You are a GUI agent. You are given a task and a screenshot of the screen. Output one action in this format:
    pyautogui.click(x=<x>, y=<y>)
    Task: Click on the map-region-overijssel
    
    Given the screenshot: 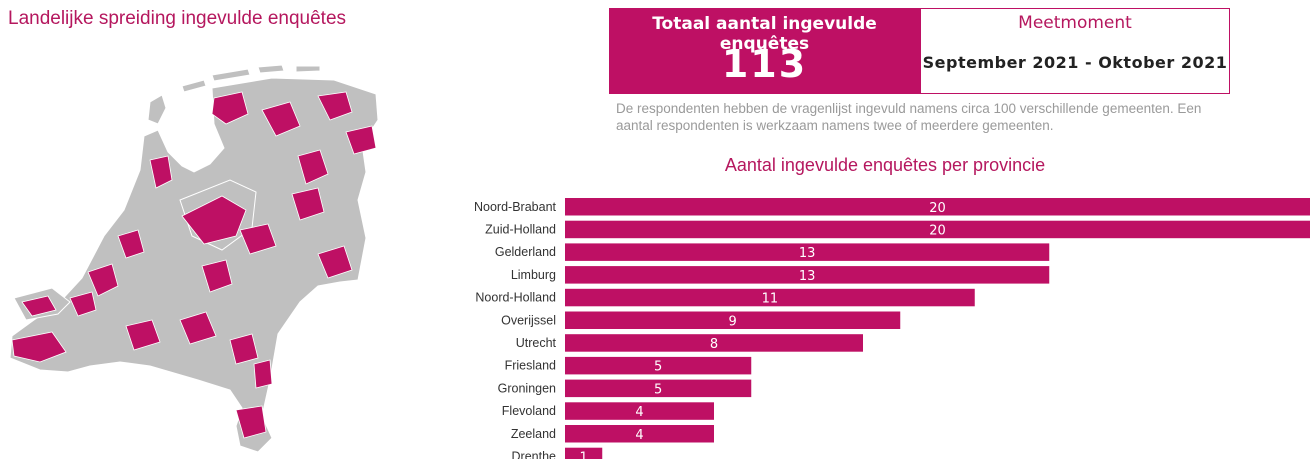 What is the action you would take?
    pyautogui.click(x=308, y=204)
    